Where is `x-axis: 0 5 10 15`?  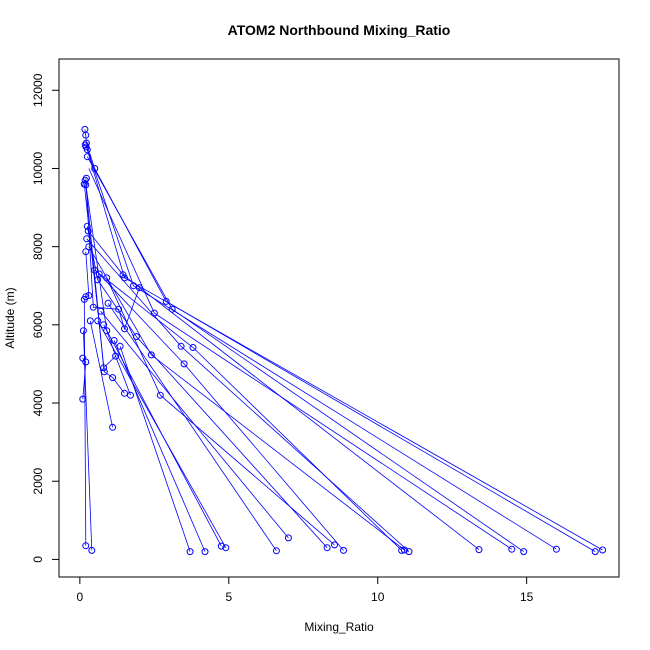 x-axis: 0 5 10 15 is located at coordinates (305, 590).